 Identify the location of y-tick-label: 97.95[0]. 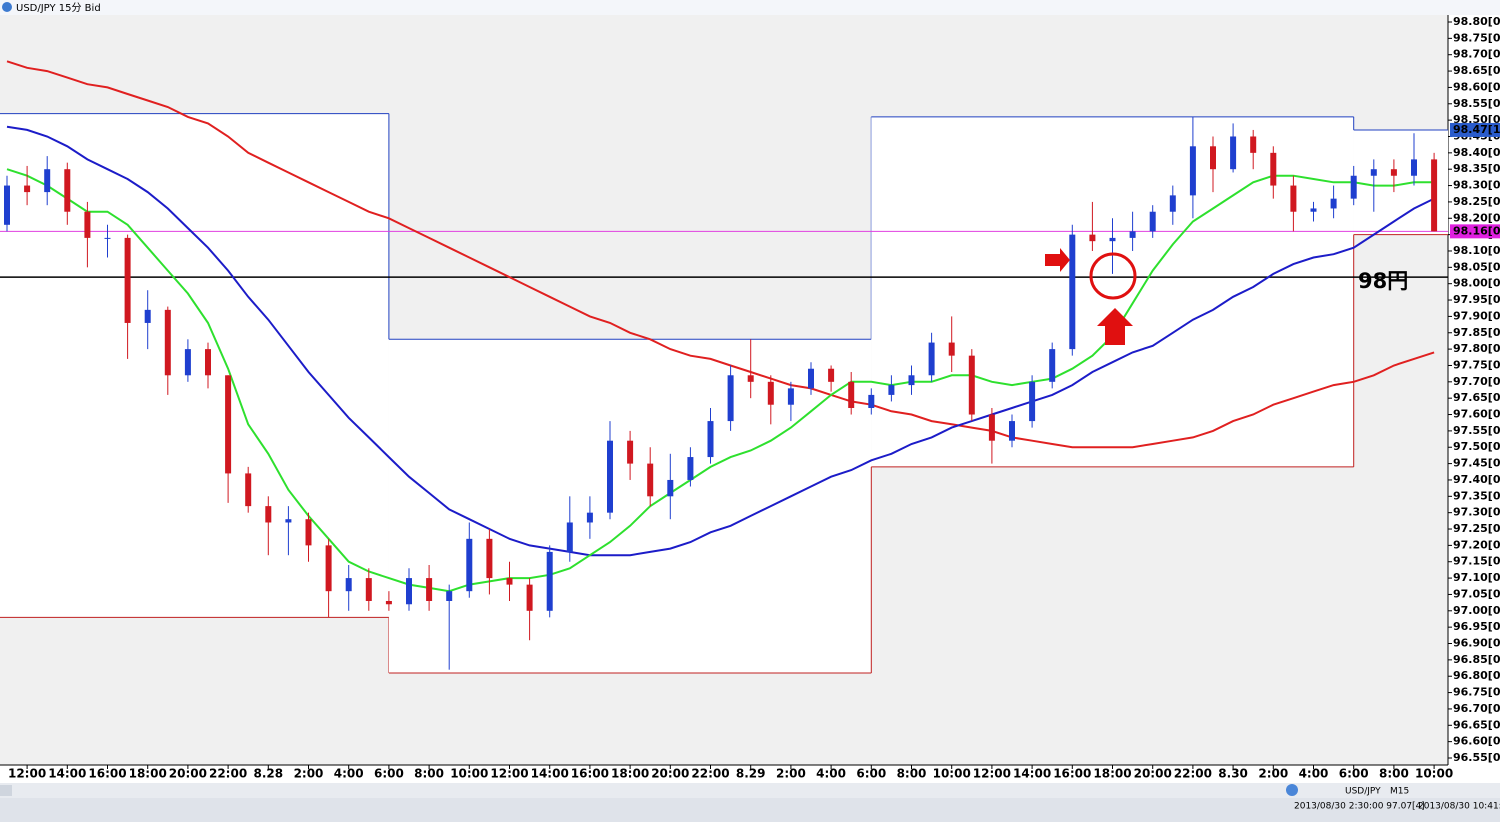
(1476, 299).